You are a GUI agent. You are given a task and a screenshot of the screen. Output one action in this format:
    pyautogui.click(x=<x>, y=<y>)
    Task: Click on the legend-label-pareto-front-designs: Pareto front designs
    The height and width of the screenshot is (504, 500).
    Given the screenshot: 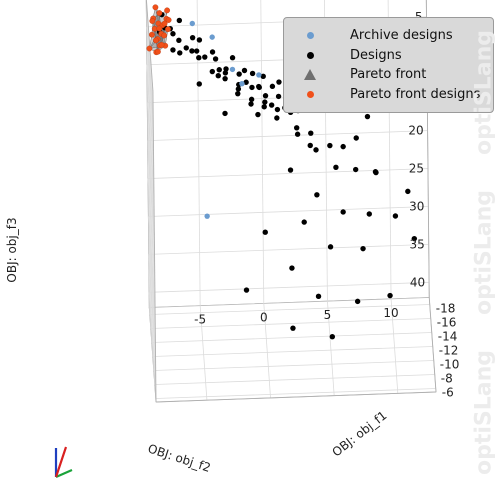 What is the action you would take?
    pyautogui.click(x=415, y=94)
    